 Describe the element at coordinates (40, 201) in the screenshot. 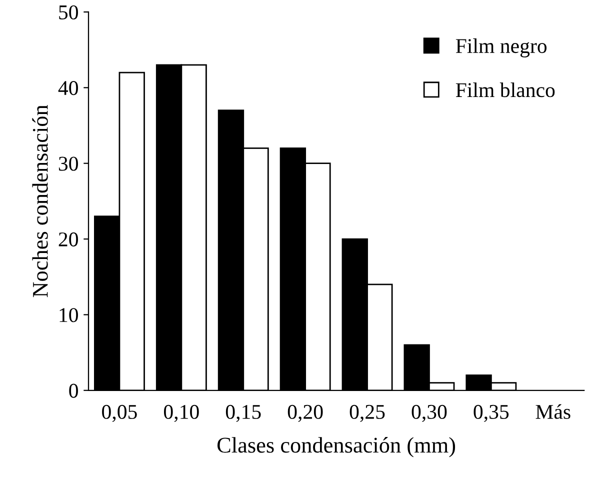

I see `y-axis-title: Noches condensación` at that location.